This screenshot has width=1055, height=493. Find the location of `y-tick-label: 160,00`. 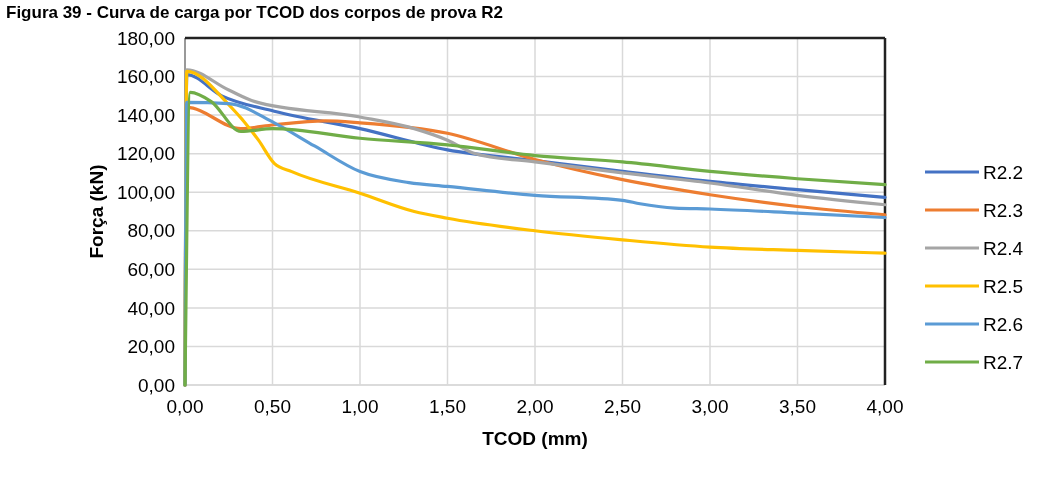

y-tick-label: 160,00 is located at coordinates (145, 77).